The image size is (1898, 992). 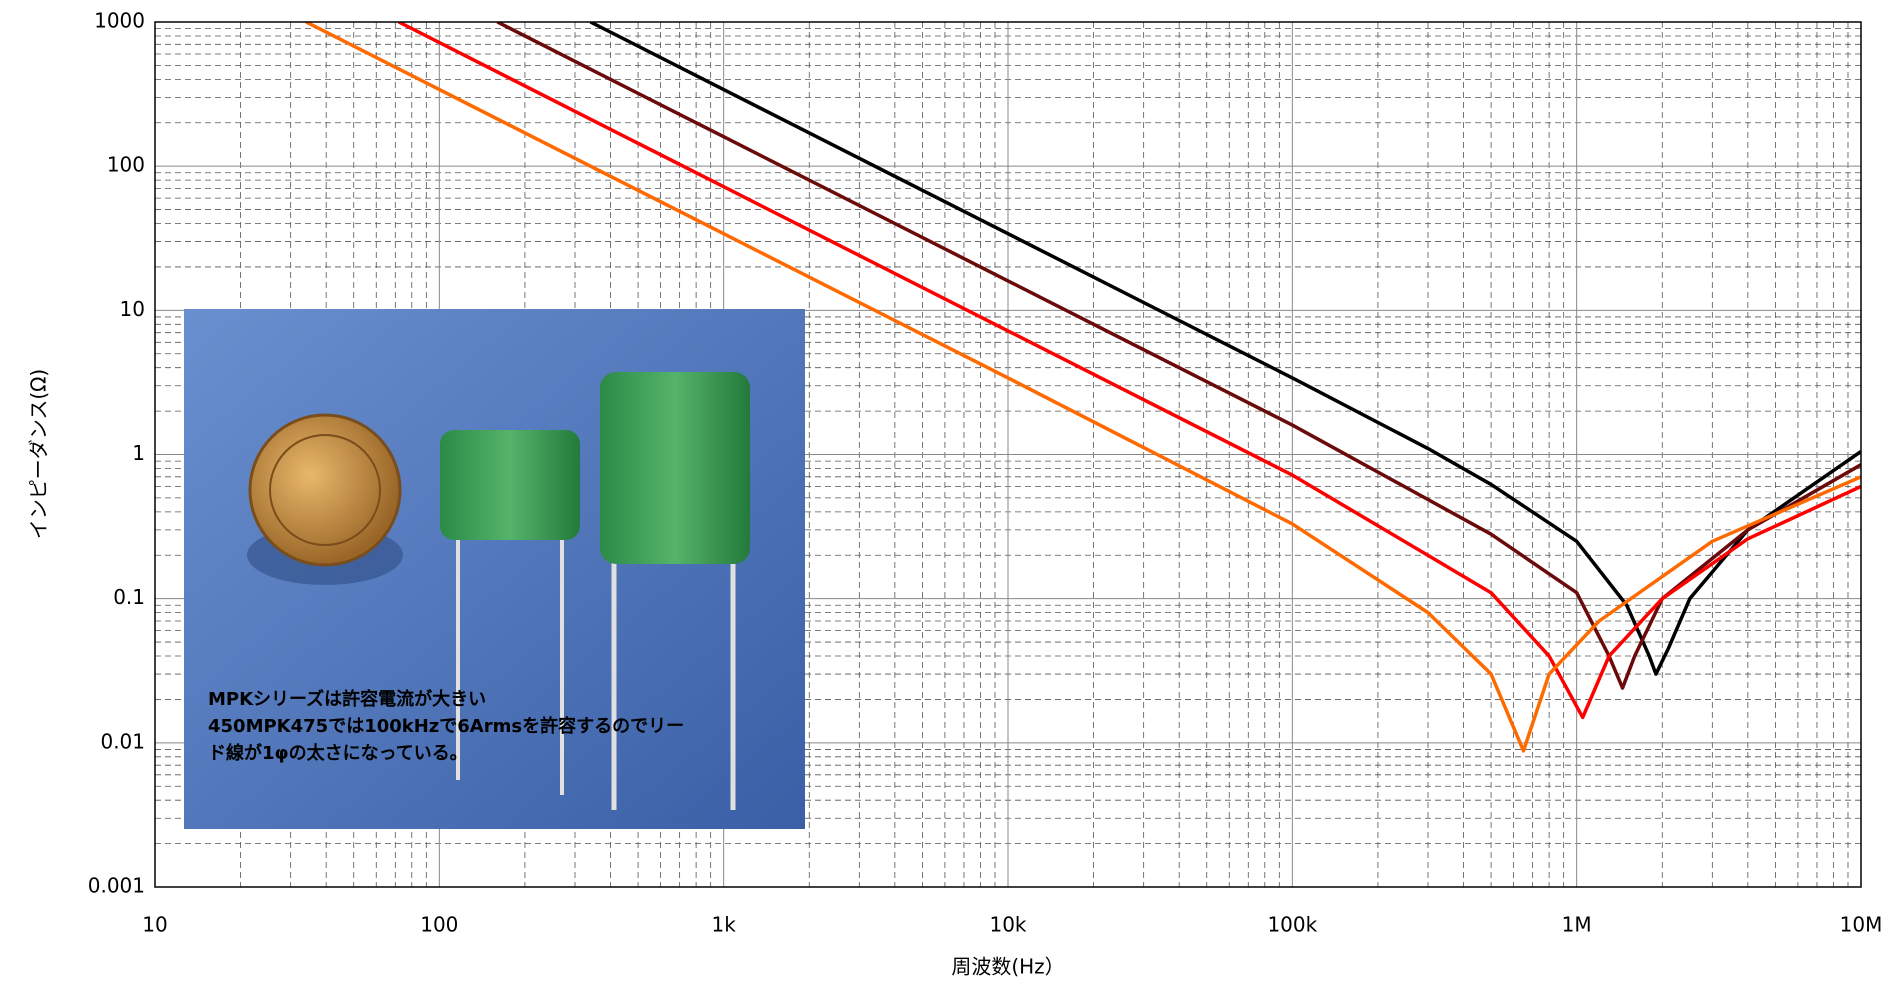 I want to click on coin-ring, so click(x=325, y=490).